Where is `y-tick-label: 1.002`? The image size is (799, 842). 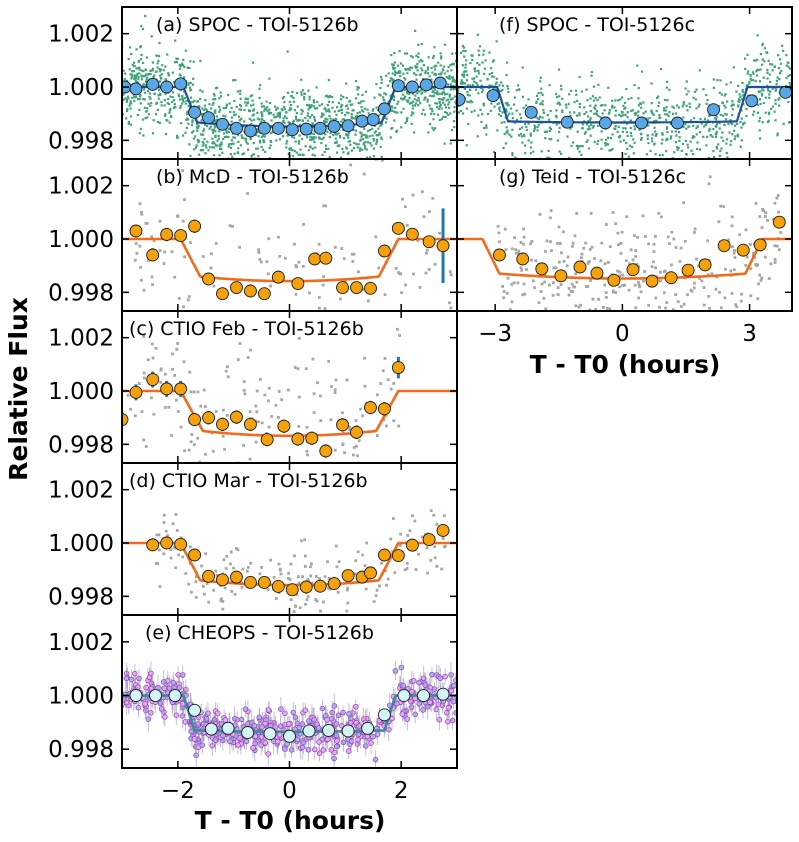 y-tick-label: 1.002 is located at coordinates (81, 339).